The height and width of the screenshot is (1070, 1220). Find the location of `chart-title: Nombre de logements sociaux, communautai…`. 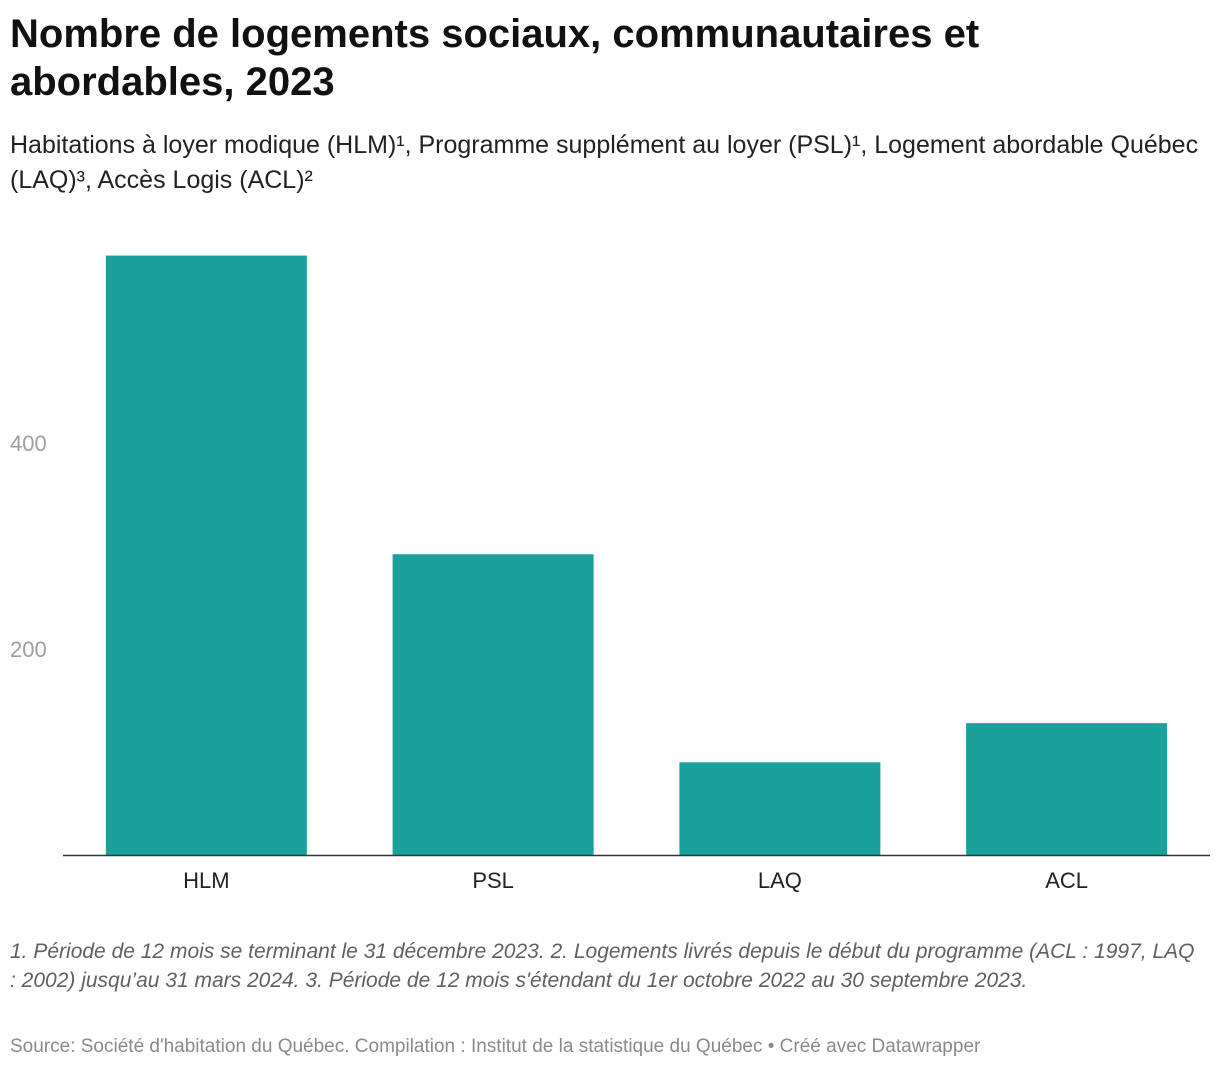

chart-title: Nombre de logements sociaux, communautai… is located at coordinates (495, 58).